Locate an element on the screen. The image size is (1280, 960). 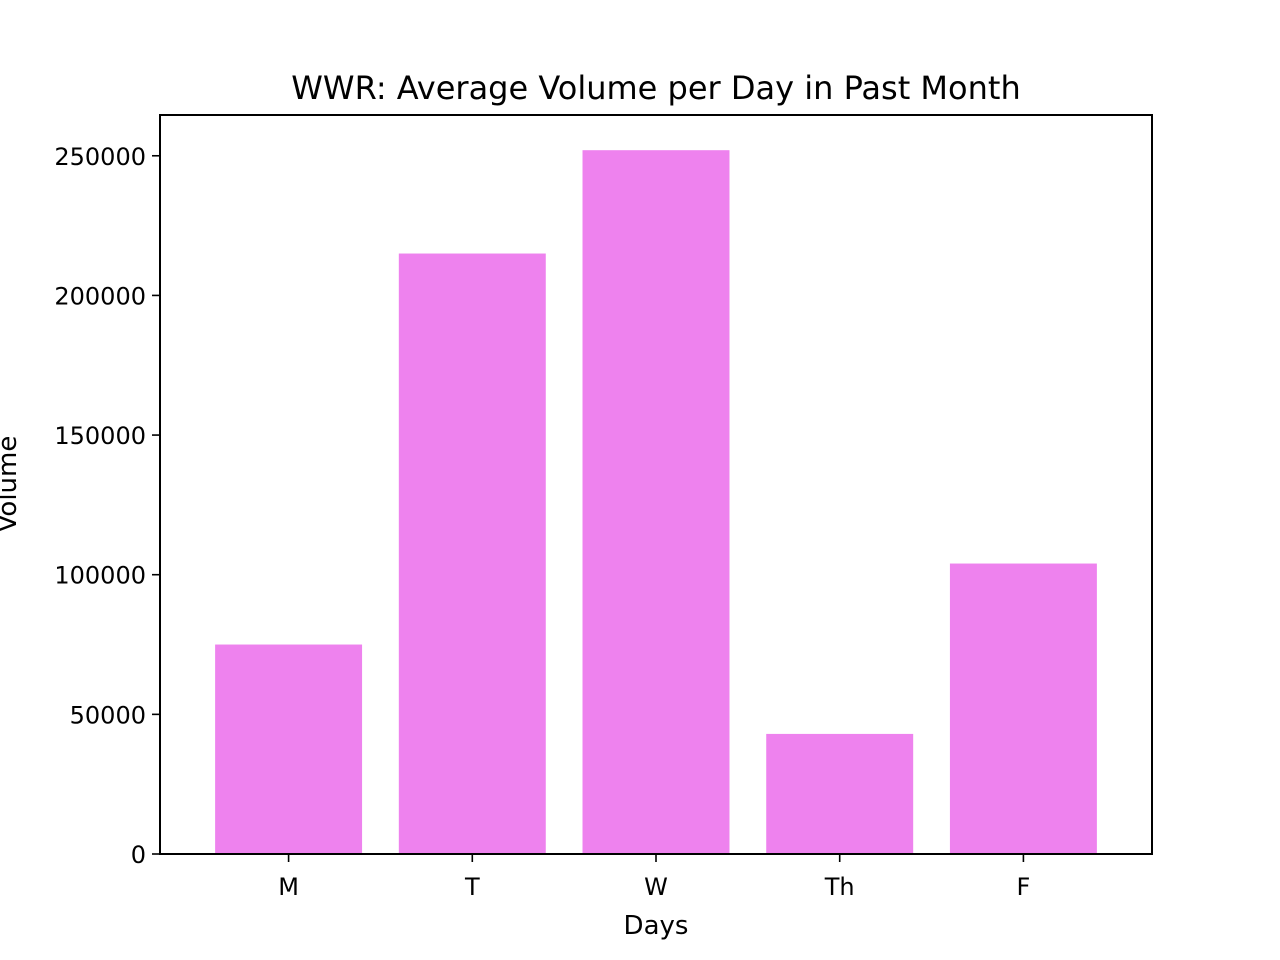
y-tick-label: 200000 is located at coordinates (100, 296).